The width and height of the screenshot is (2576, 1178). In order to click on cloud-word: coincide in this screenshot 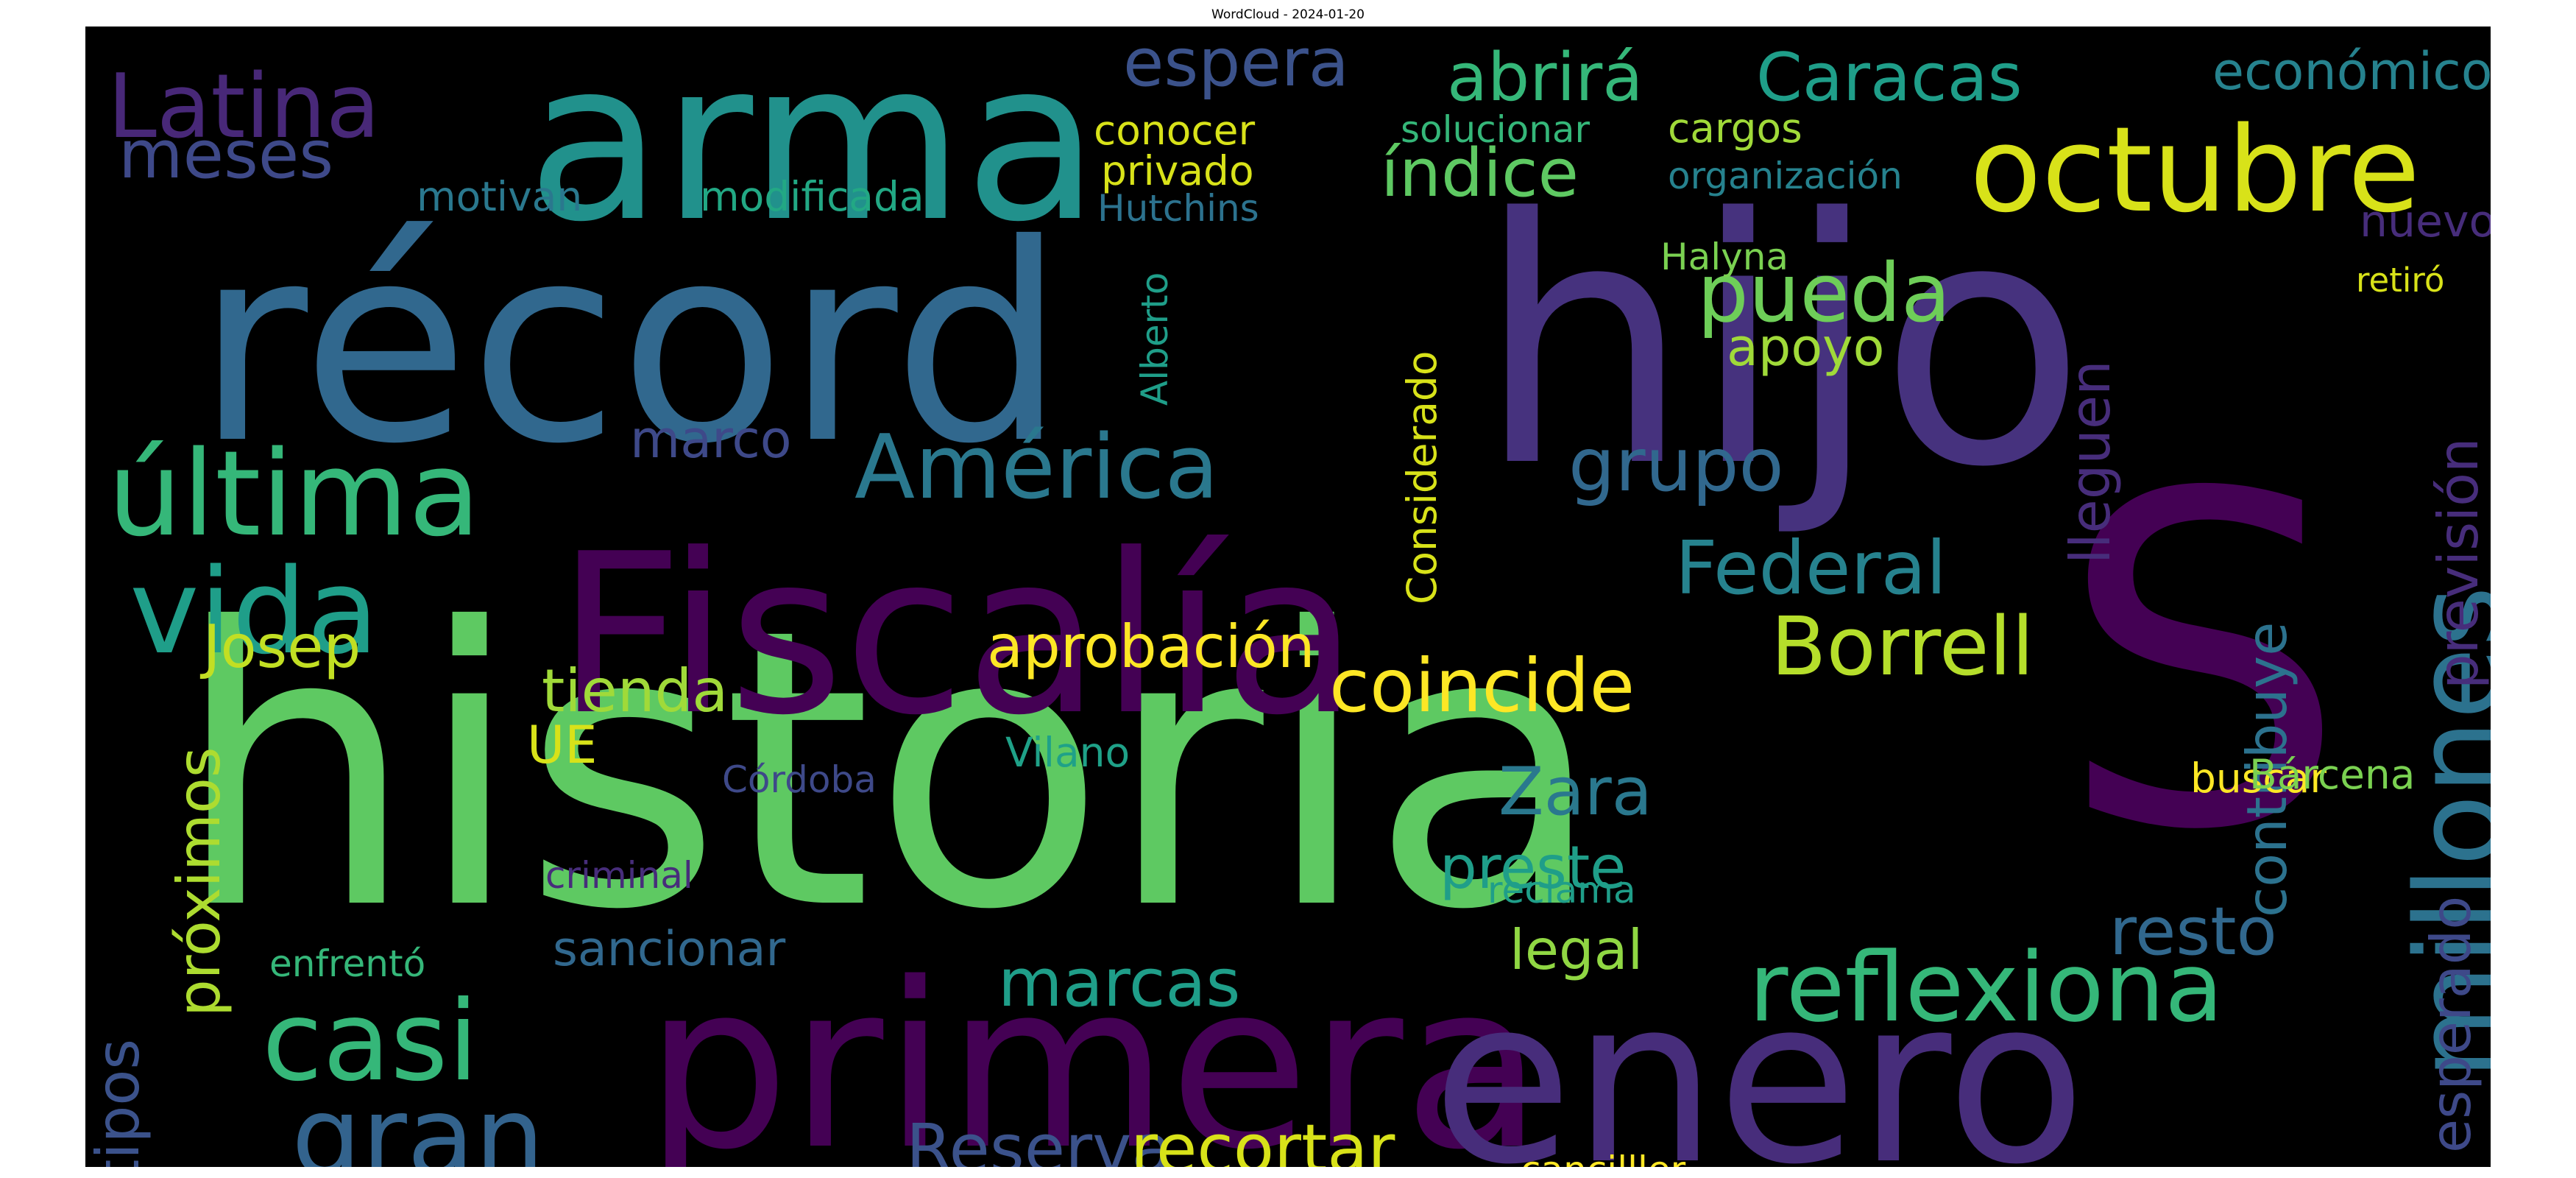, I will do `click(1482, 686)`.